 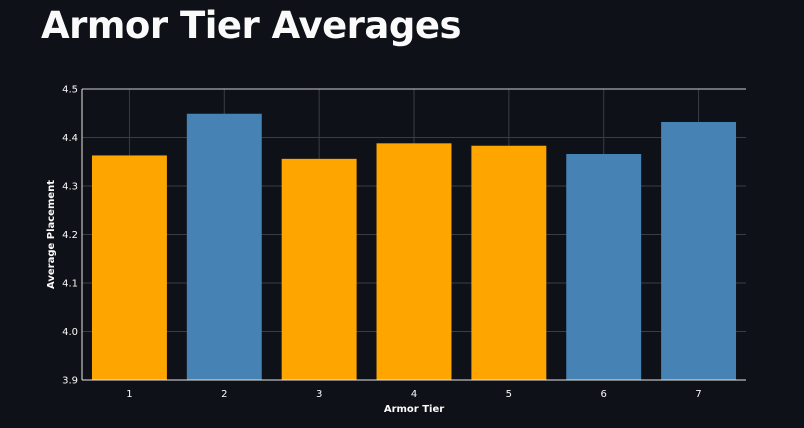 I want to click on y-tick-label: 3.9, so click(x=70, y=381).